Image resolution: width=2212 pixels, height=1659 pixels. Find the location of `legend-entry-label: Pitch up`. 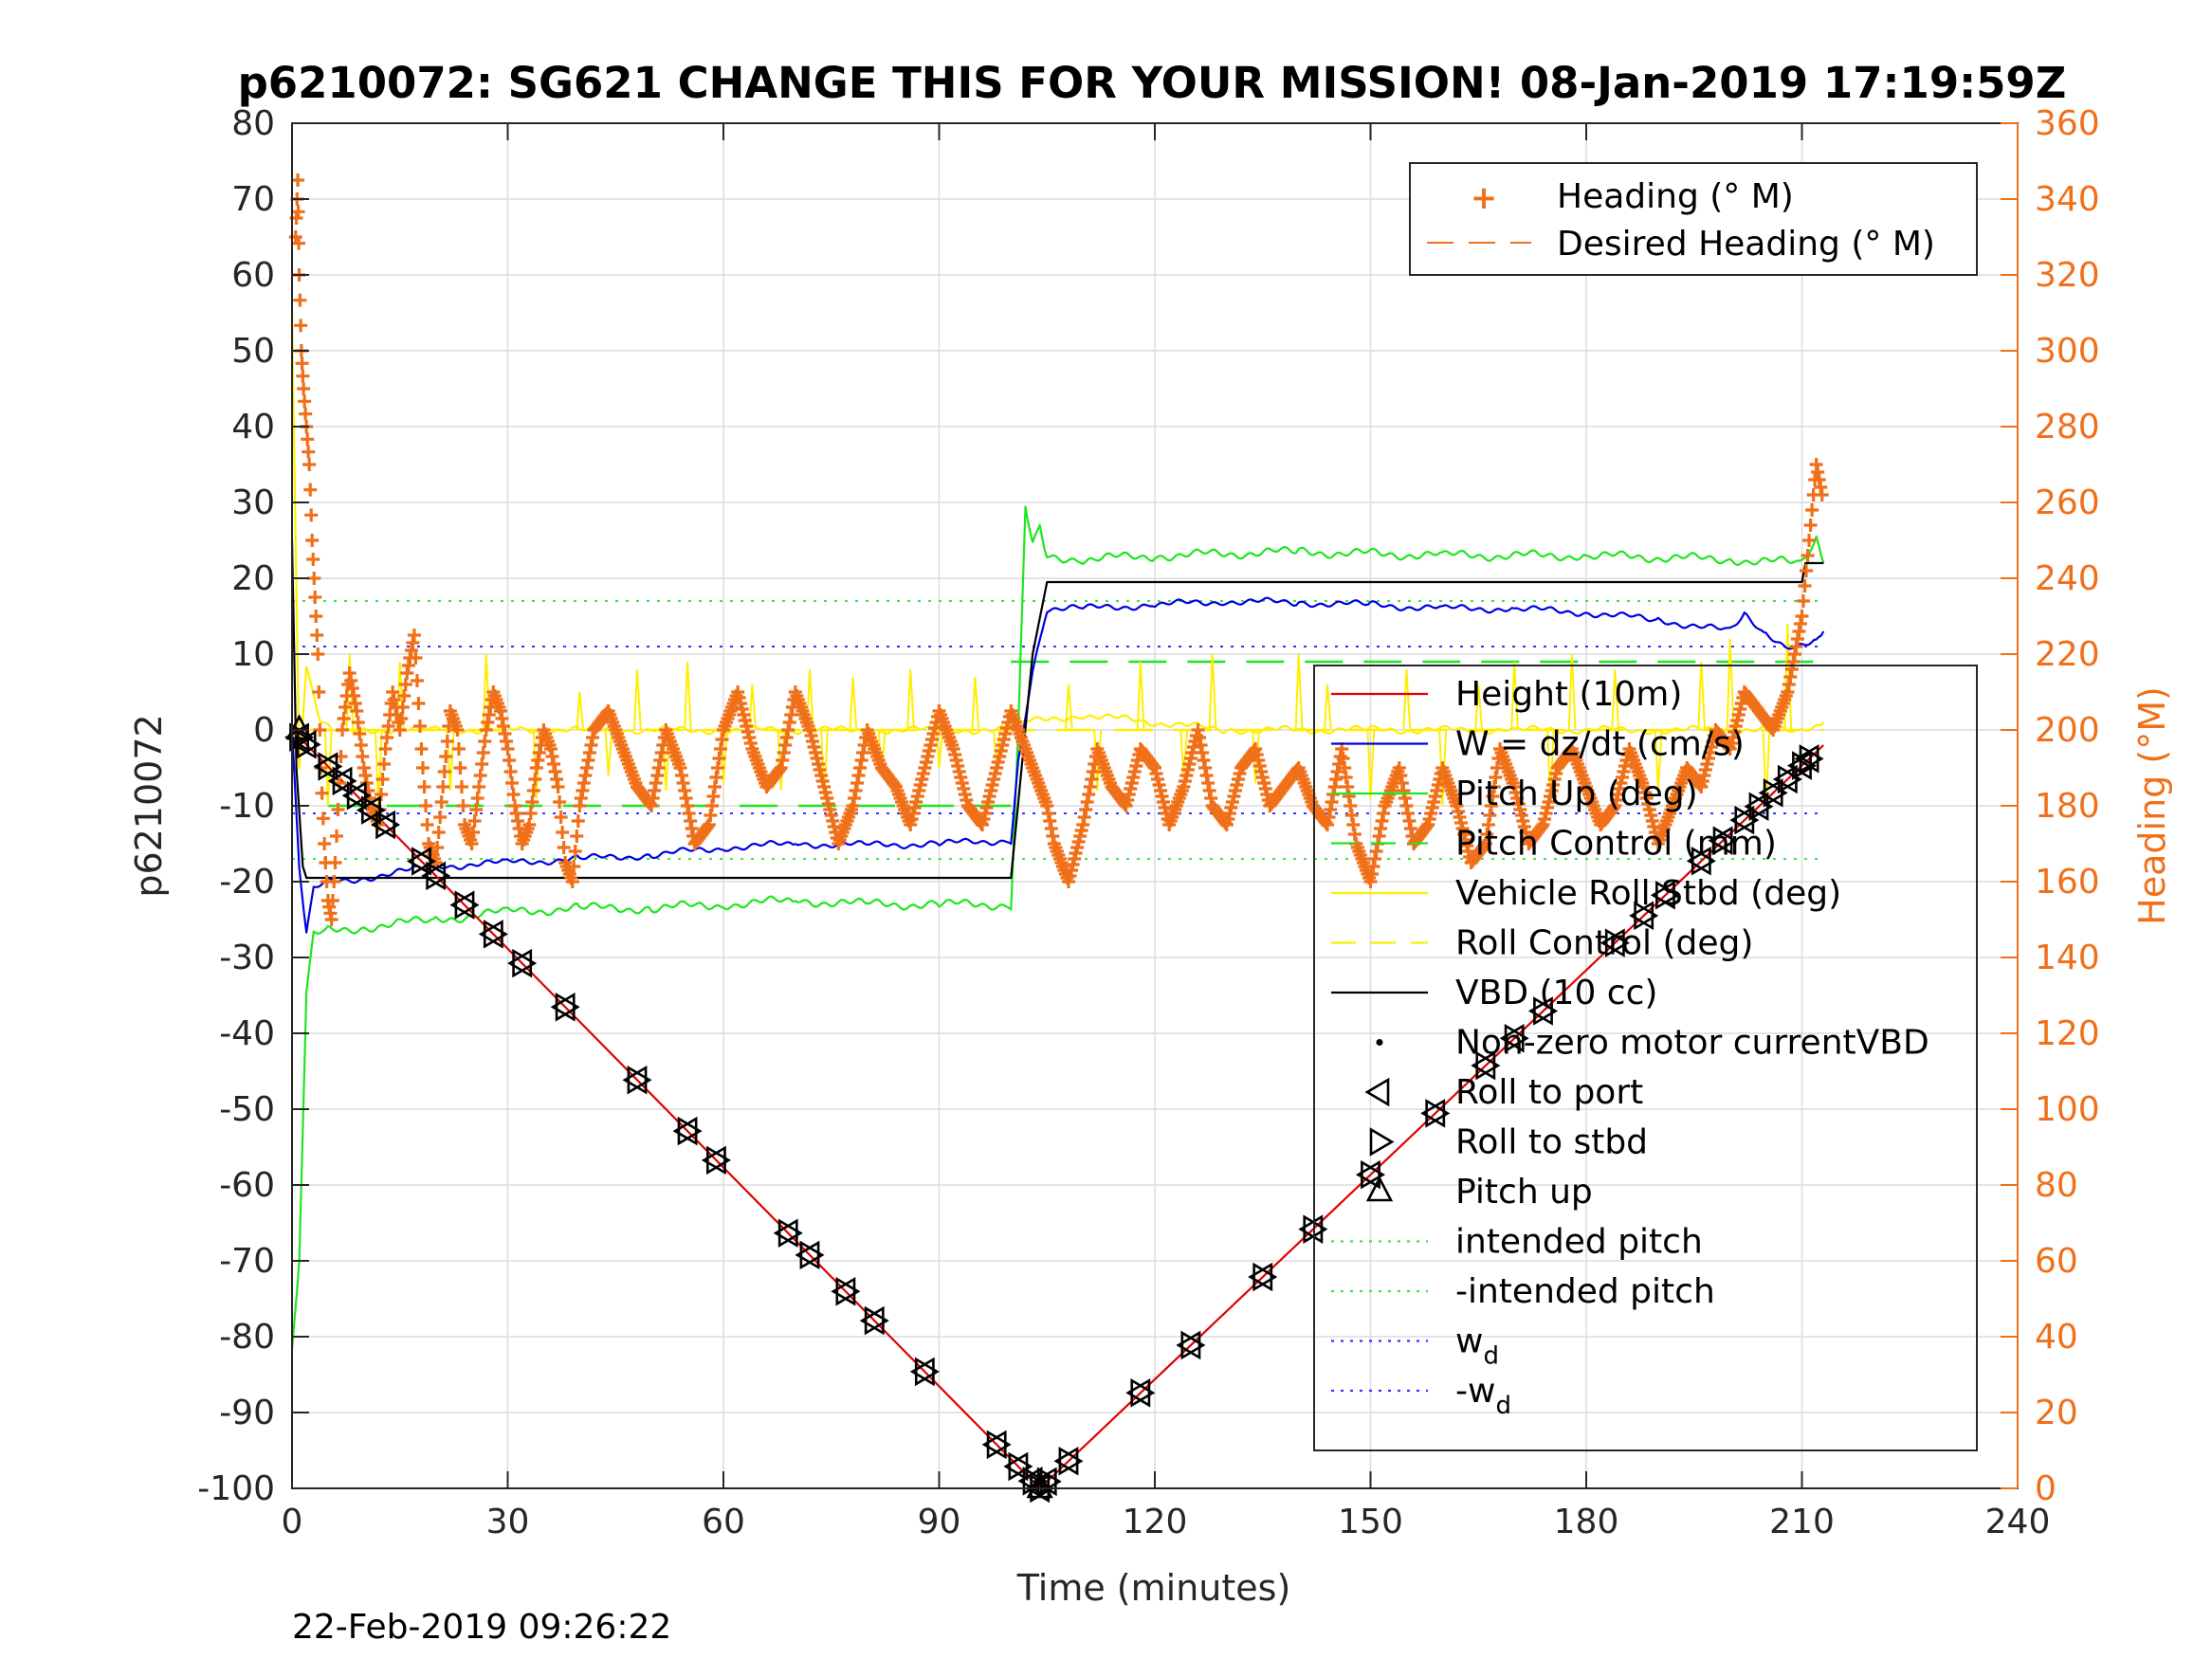

legend-entry-label: Pitch up is located at coordinates (1524, 1192).